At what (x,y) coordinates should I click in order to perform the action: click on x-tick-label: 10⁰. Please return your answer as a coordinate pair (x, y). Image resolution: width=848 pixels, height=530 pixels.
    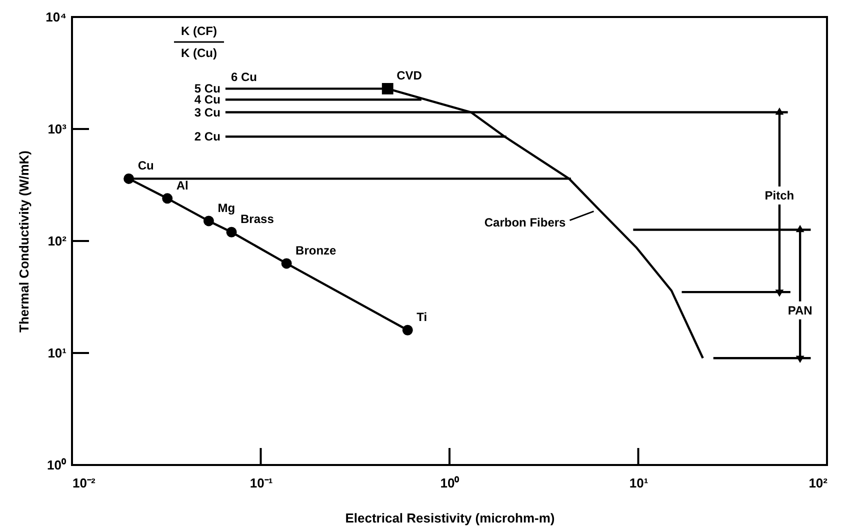
    Looking at the image, I should click on (450, 483).